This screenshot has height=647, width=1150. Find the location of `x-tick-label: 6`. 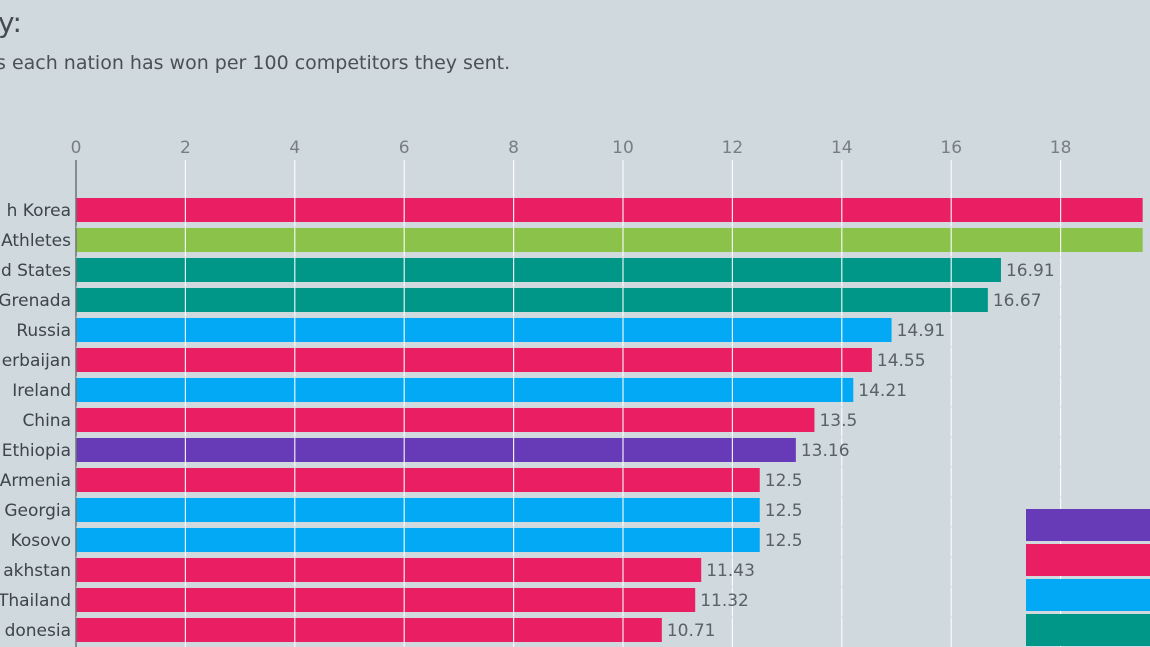

x-tick-label: 6 is located at coordinates (404, 148).